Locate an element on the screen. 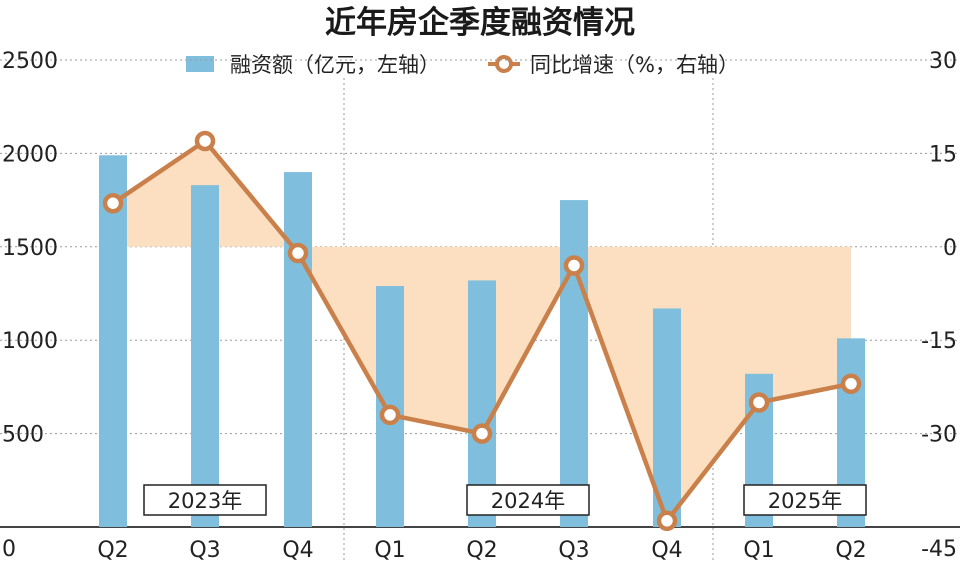 The image size is (960, 565). year-label-3: 2025年 is located at coordinates (805, 501).